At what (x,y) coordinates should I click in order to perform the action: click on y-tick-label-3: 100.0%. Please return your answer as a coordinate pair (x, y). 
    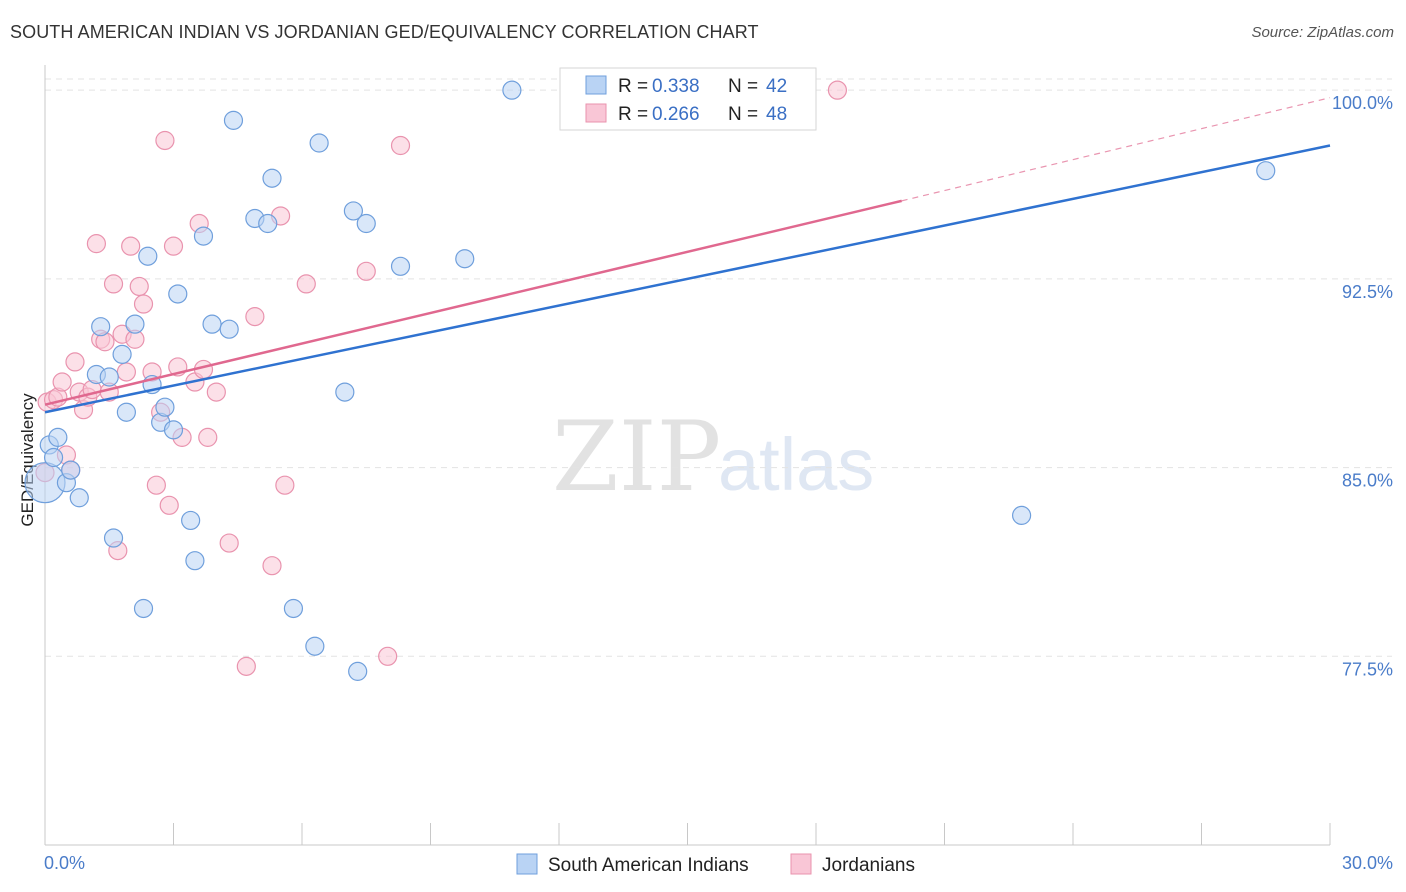
    Looking at the image, I should click on (1362, 103).